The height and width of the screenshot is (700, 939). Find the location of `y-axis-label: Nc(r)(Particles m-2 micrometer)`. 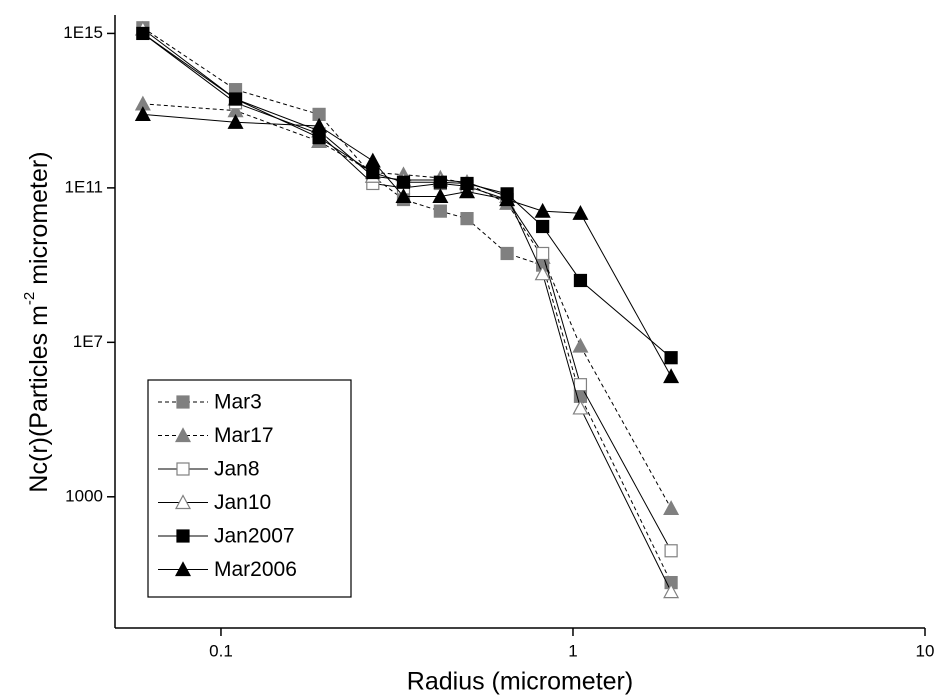

y-axis-label: Nc(r)(Particles m-2 micrometer) is located at coordinates (37, 321).